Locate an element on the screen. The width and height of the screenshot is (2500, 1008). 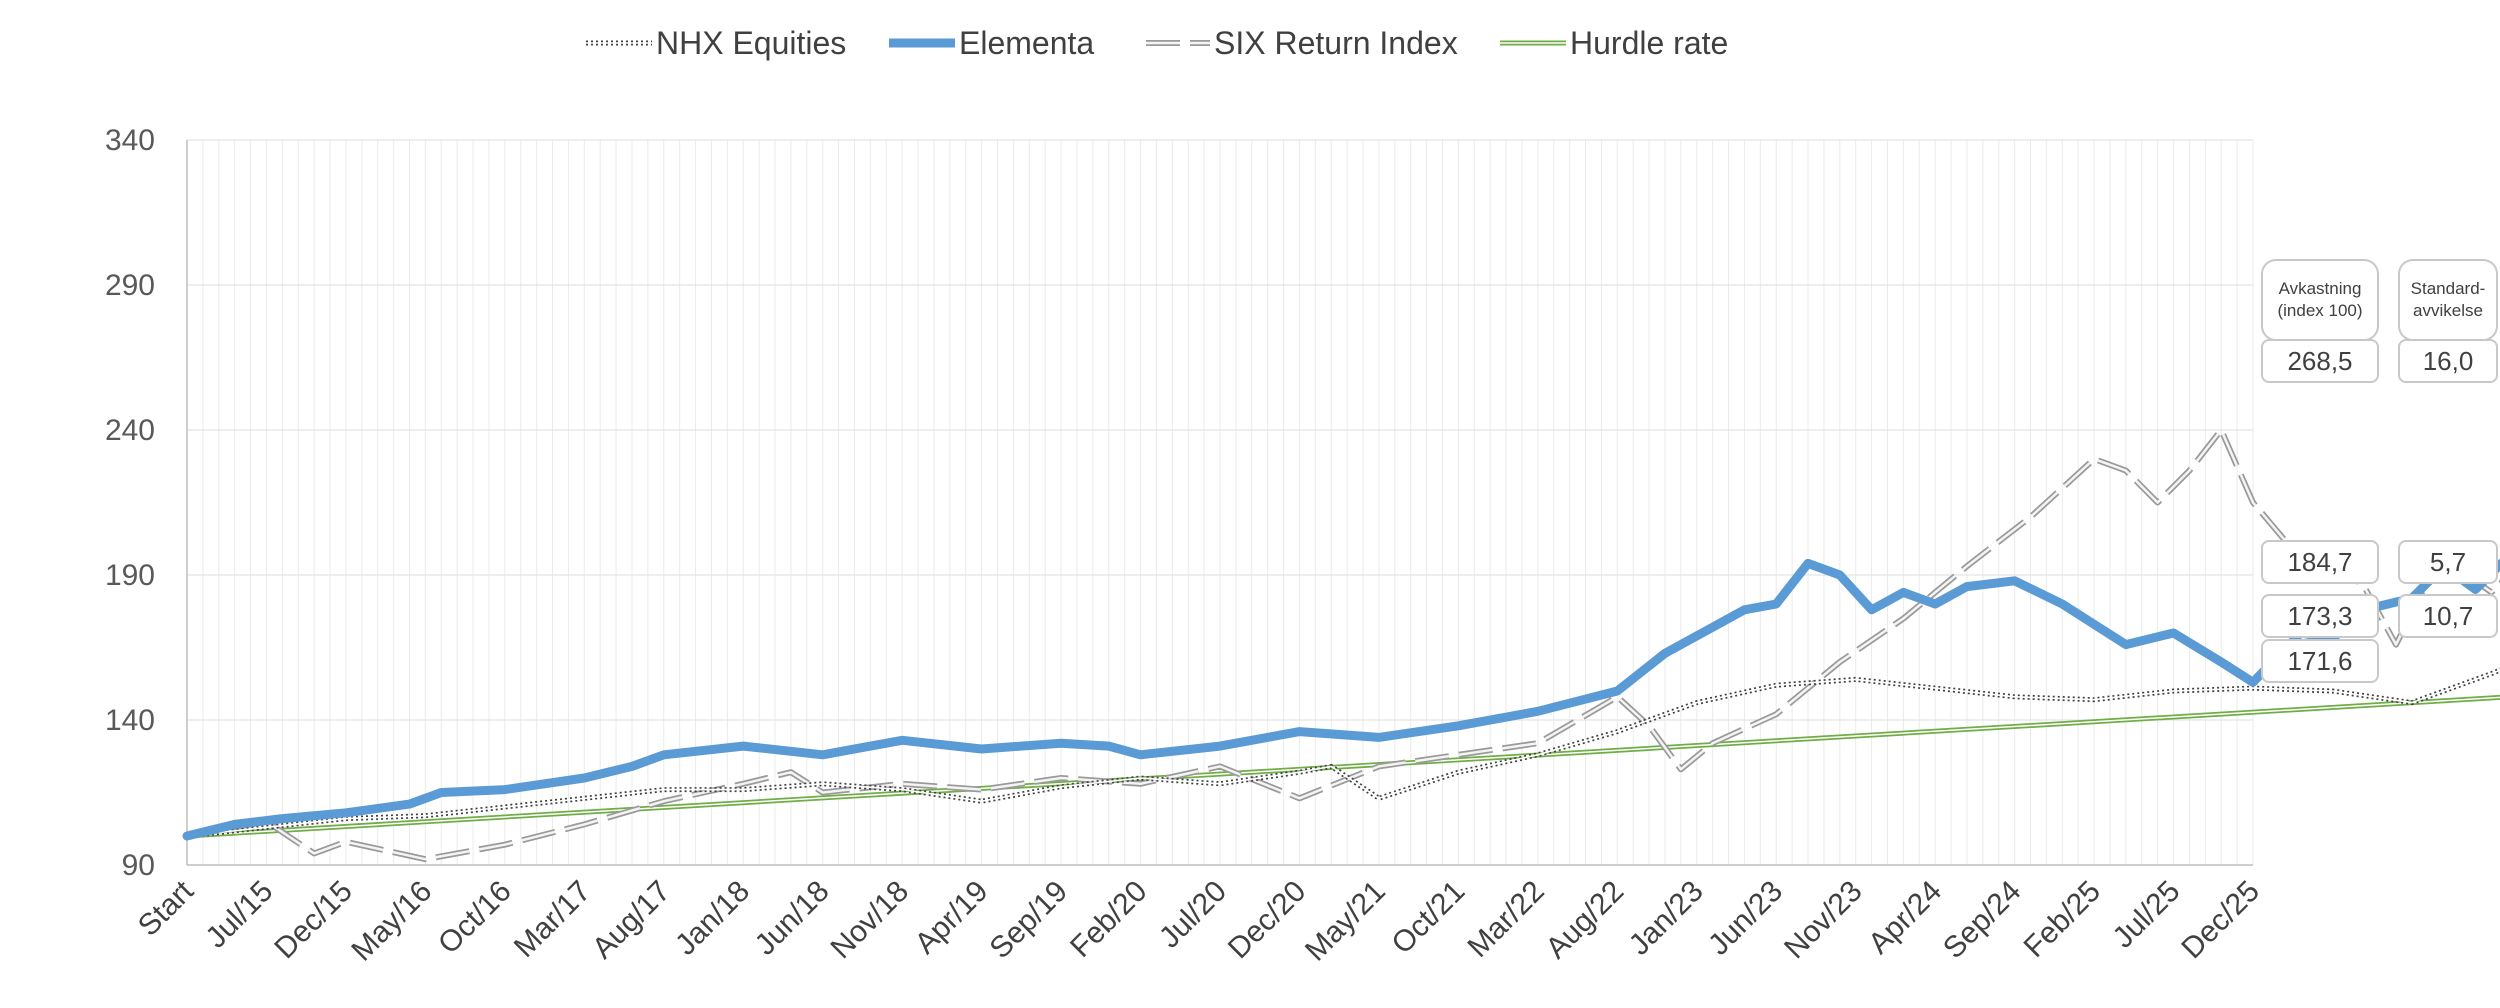
table-header-text: avvikelse is located at coordinates (2448, 310).